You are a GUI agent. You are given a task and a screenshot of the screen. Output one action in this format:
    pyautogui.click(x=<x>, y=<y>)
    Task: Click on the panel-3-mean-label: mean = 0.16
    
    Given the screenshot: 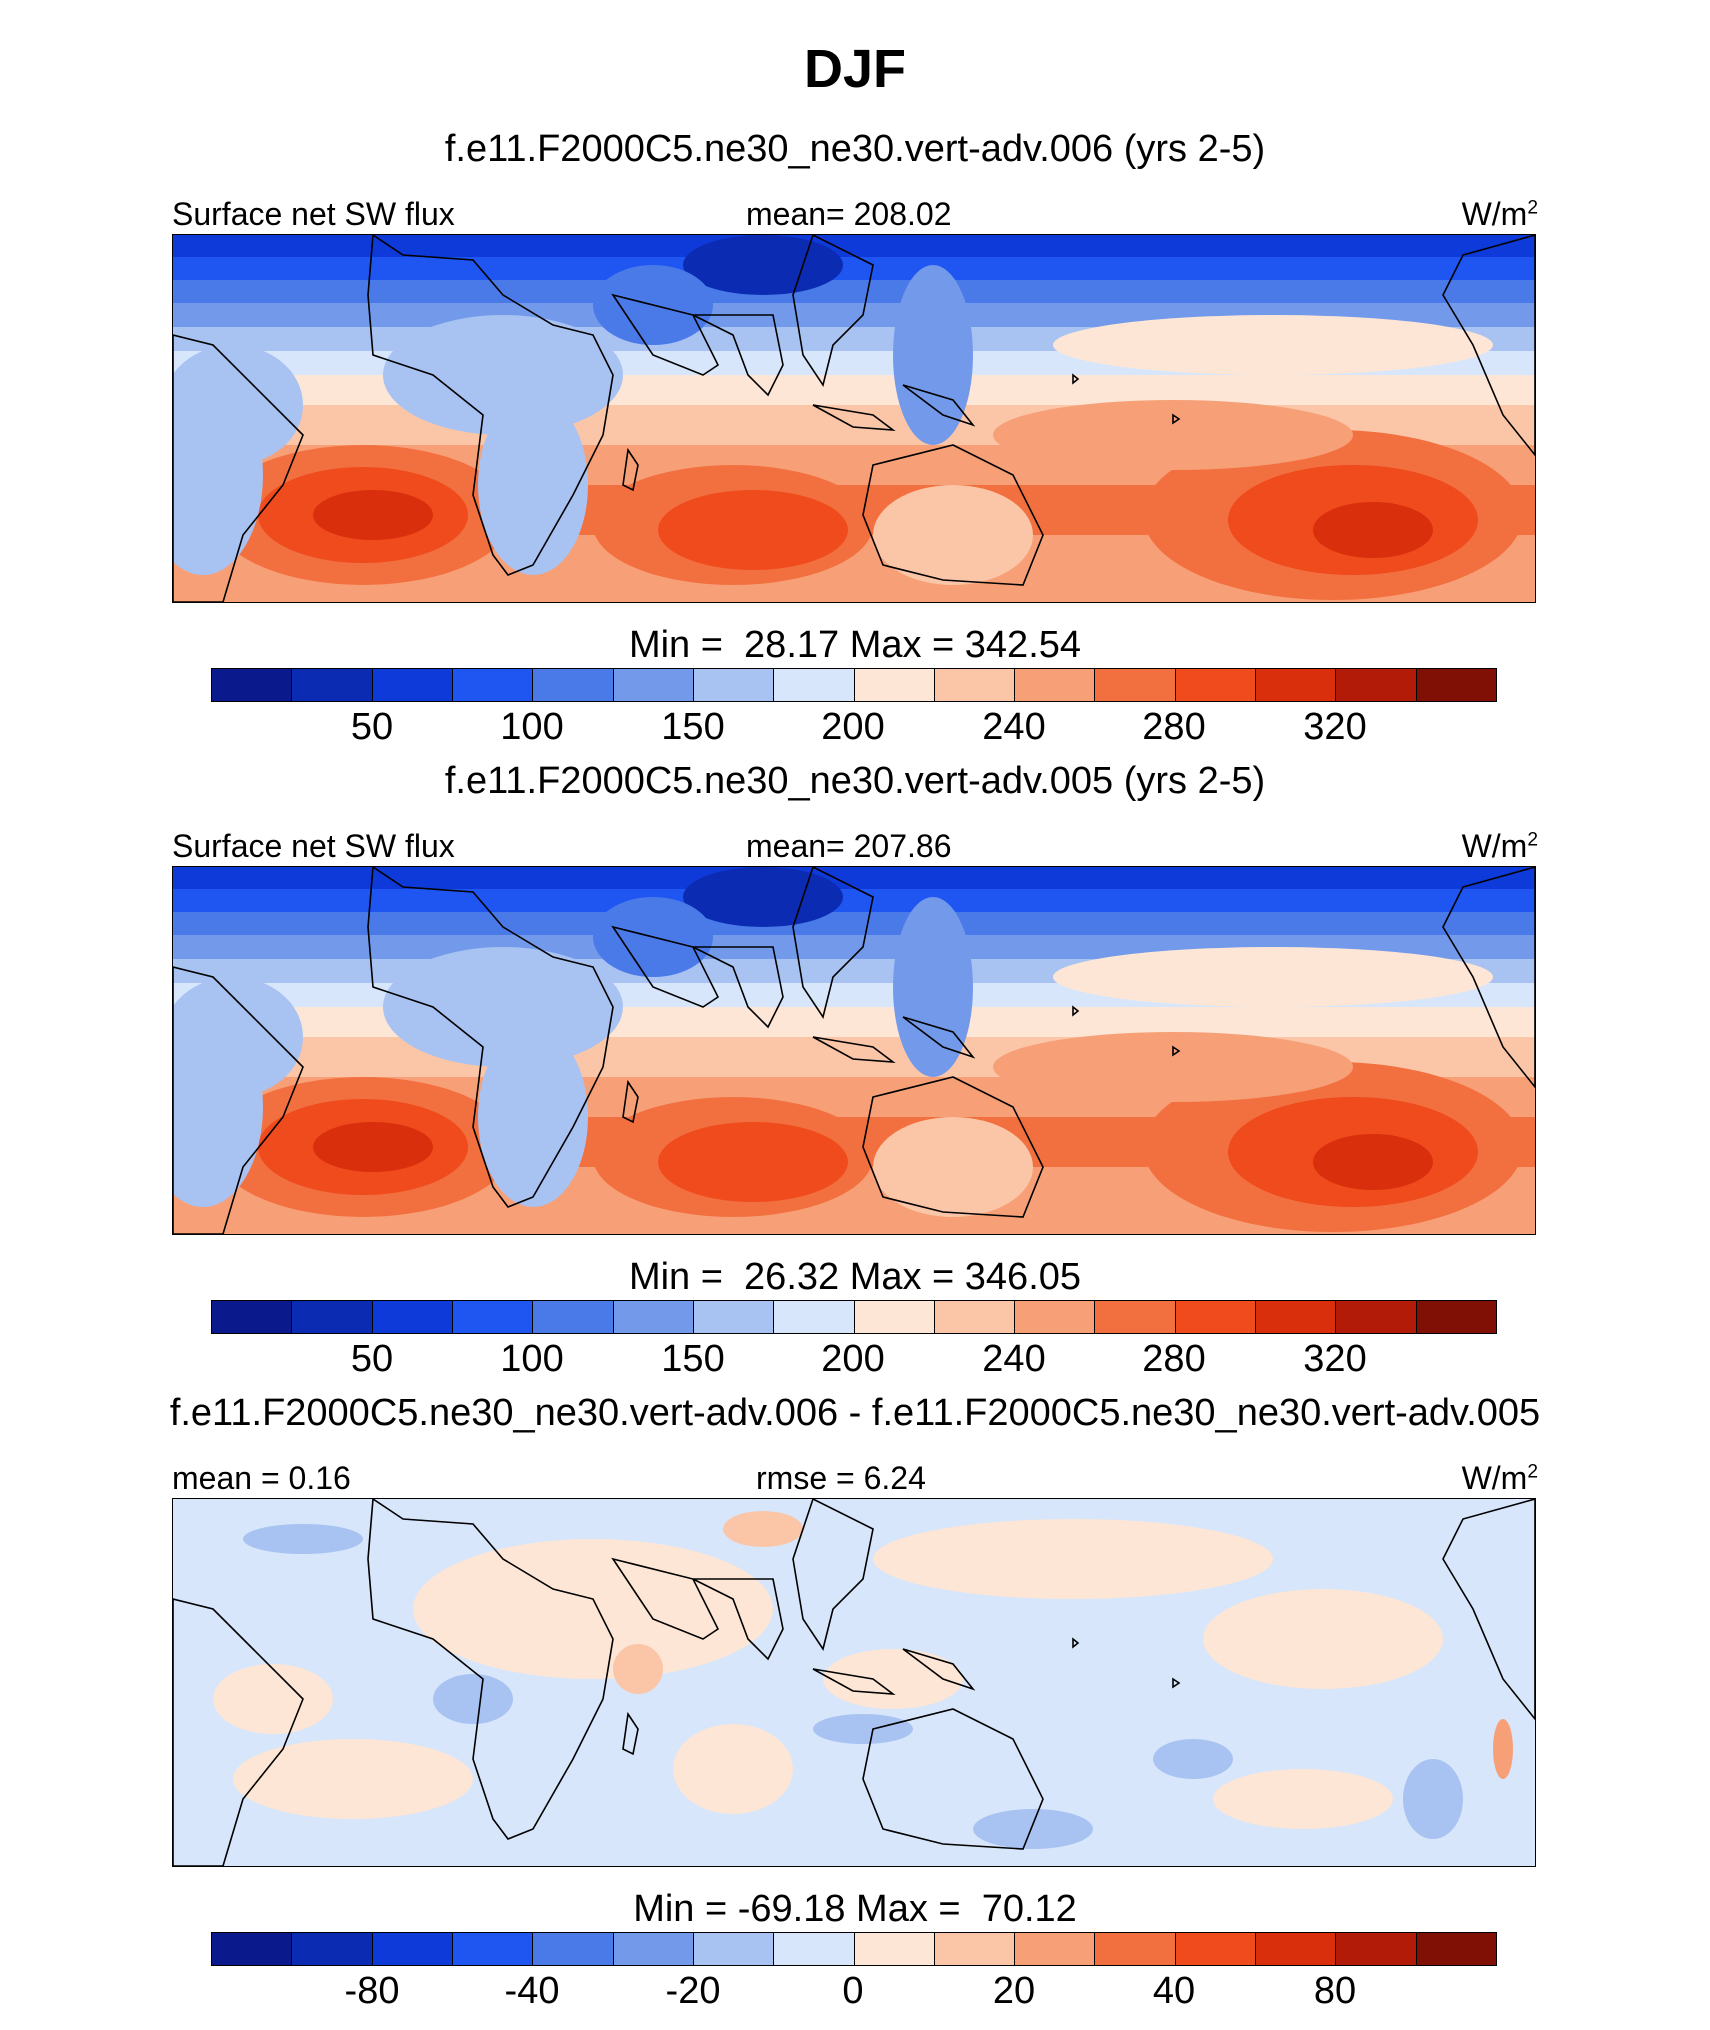 What is the action you would take?
    pyautogui.click(x=261, y=1478)
    